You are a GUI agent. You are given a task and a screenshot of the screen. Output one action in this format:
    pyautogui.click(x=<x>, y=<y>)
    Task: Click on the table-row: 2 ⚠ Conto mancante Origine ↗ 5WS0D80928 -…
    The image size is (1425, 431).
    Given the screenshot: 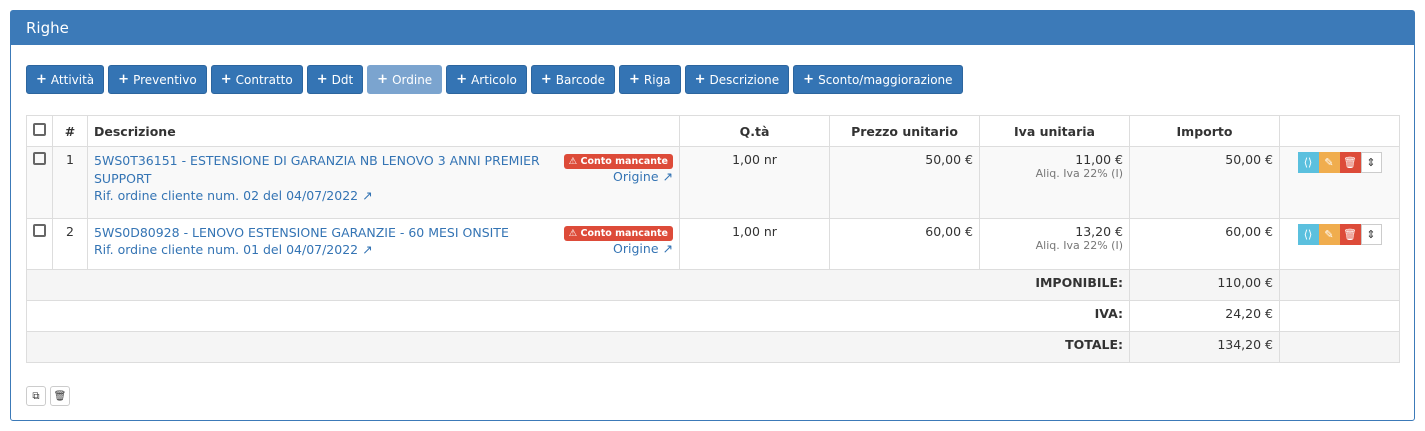 What is the action you would take?
    pyautogui.click(x=713, y=244)
    